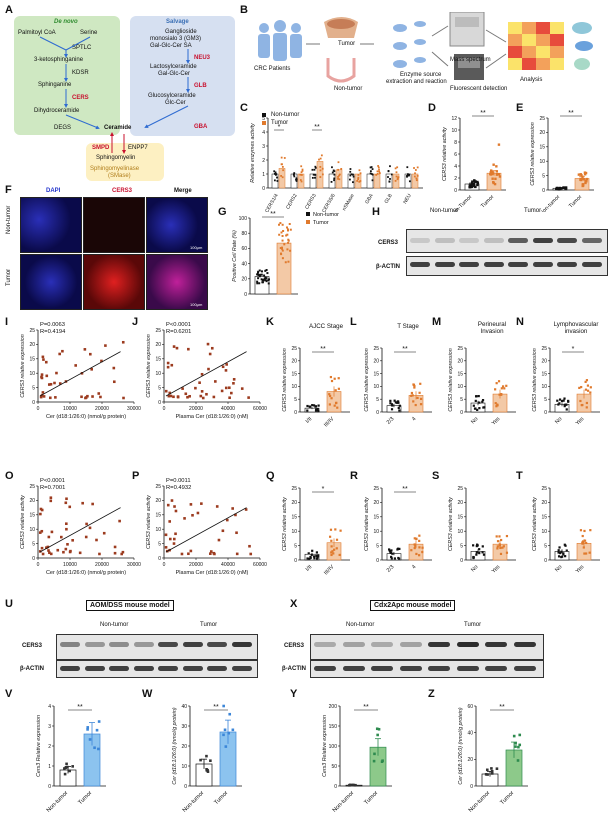  I want to click on significance-mark: *, so click(323, 489).